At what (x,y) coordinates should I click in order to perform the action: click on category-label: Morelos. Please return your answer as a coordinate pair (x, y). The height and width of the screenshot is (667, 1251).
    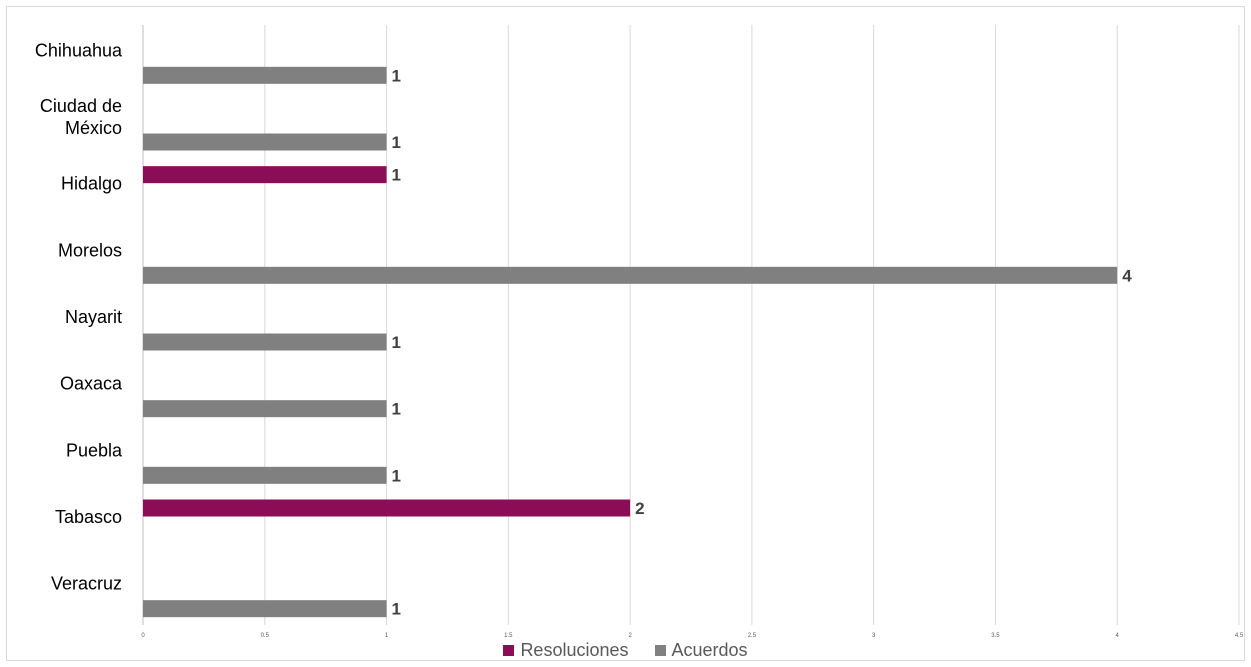
    Looking at the image, I should click on (90, 250).